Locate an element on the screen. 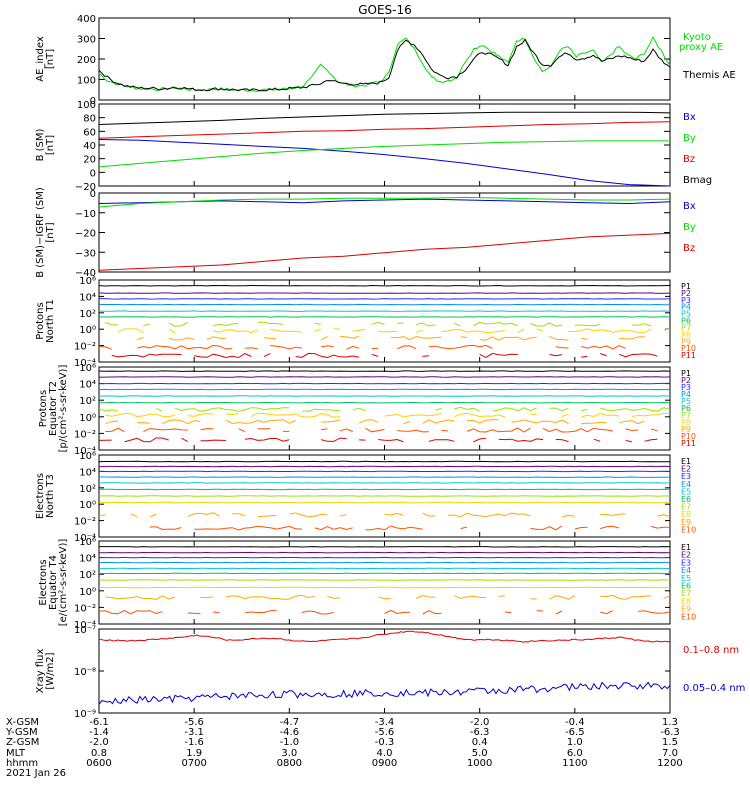  x-tick-label: 1200 is located at coordinates (669, 763).